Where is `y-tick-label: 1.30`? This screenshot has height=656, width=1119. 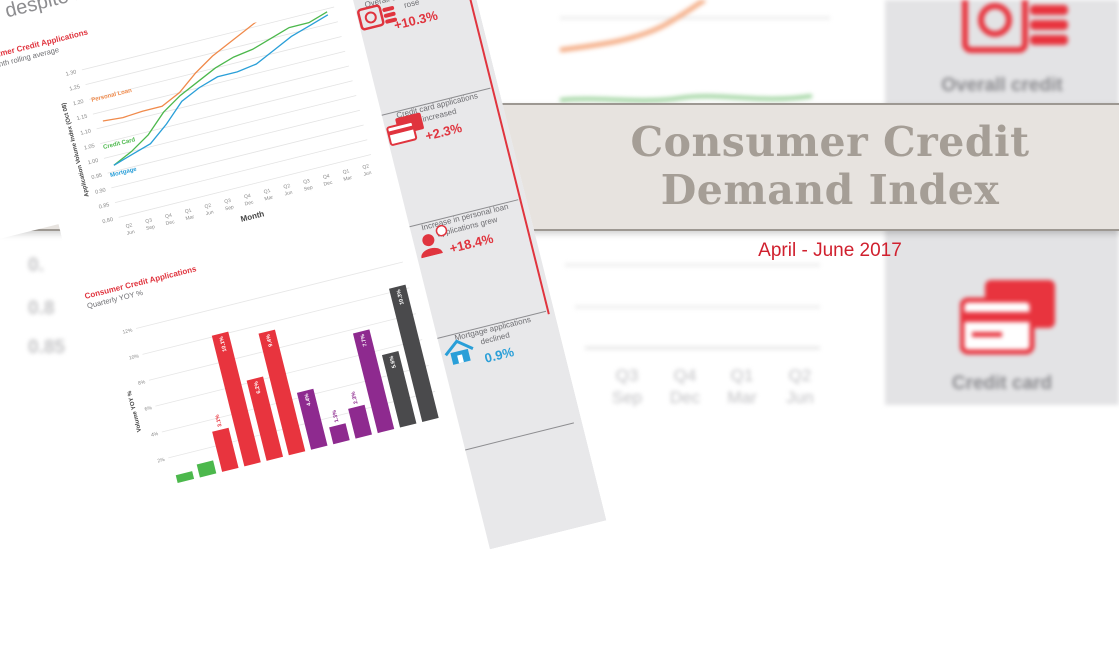
y-tick-label: 1.30 is located at coordinates (71, 73).